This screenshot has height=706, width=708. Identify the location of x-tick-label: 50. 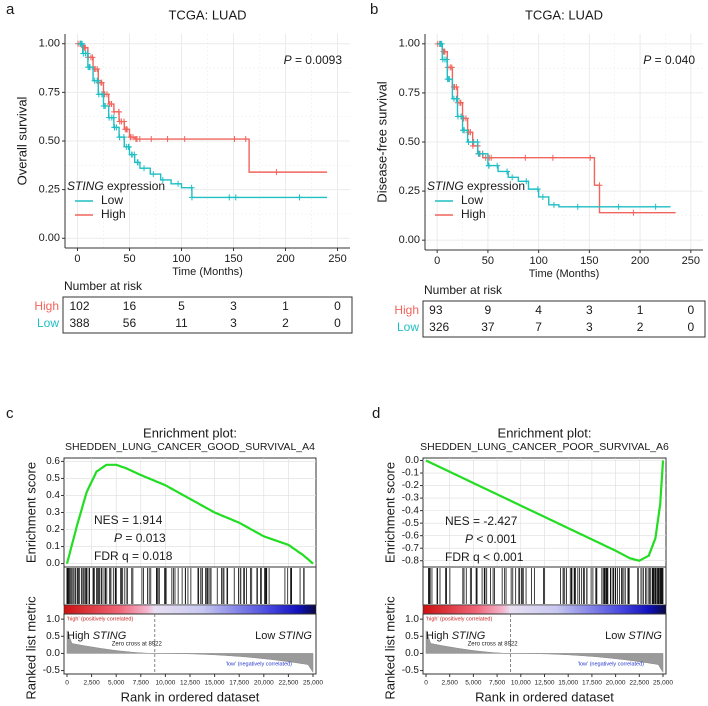
(129, 259).